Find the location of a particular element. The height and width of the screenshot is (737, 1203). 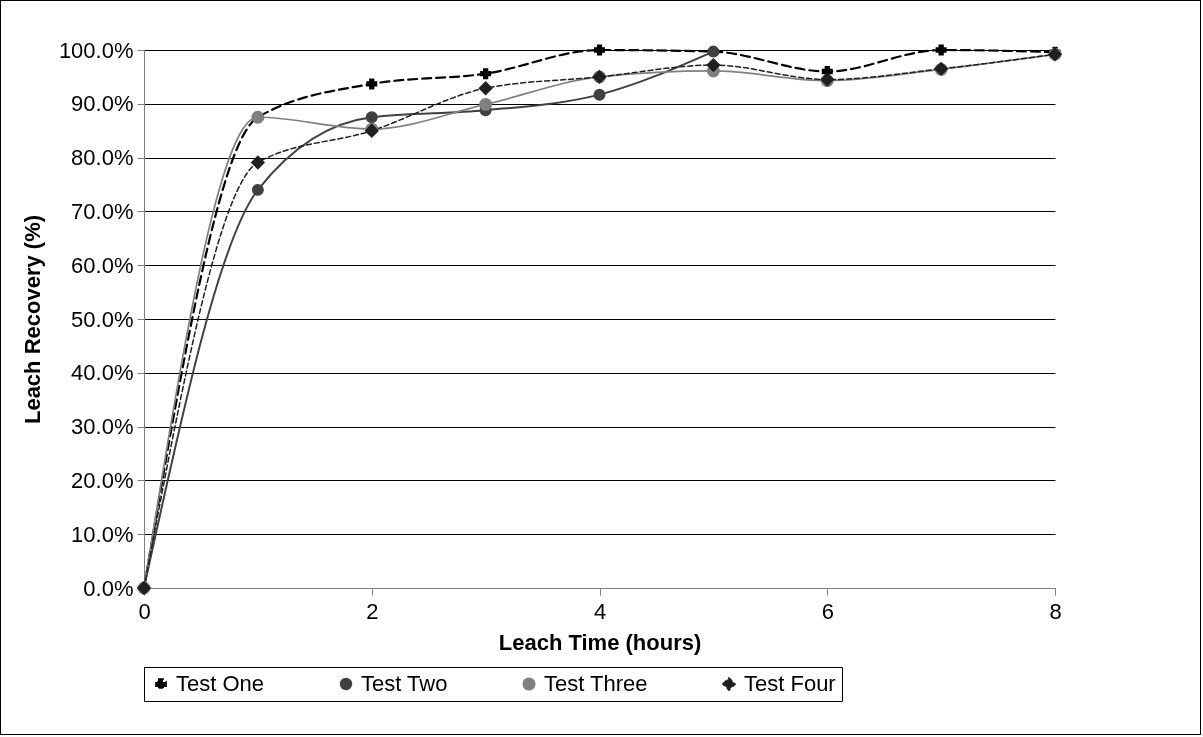

x-tick-label: 6 is located at coordinates (827, 611).